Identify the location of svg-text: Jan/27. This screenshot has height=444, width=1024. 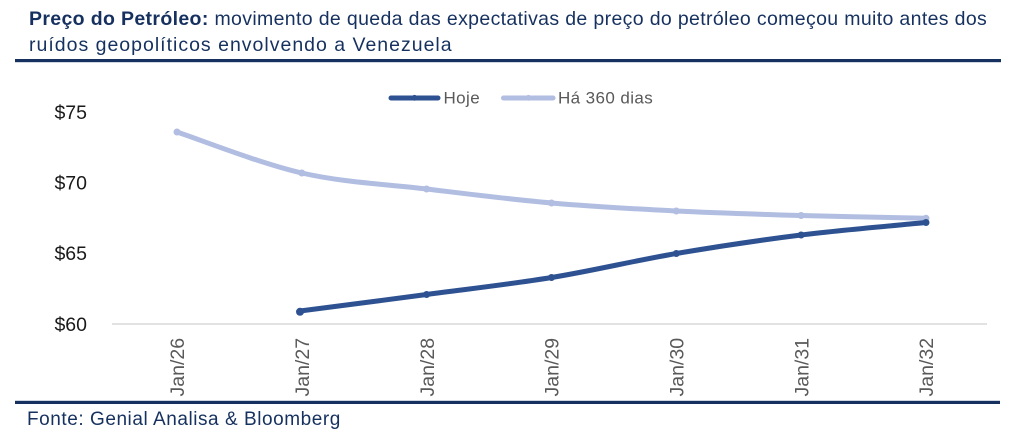
(303, 367).